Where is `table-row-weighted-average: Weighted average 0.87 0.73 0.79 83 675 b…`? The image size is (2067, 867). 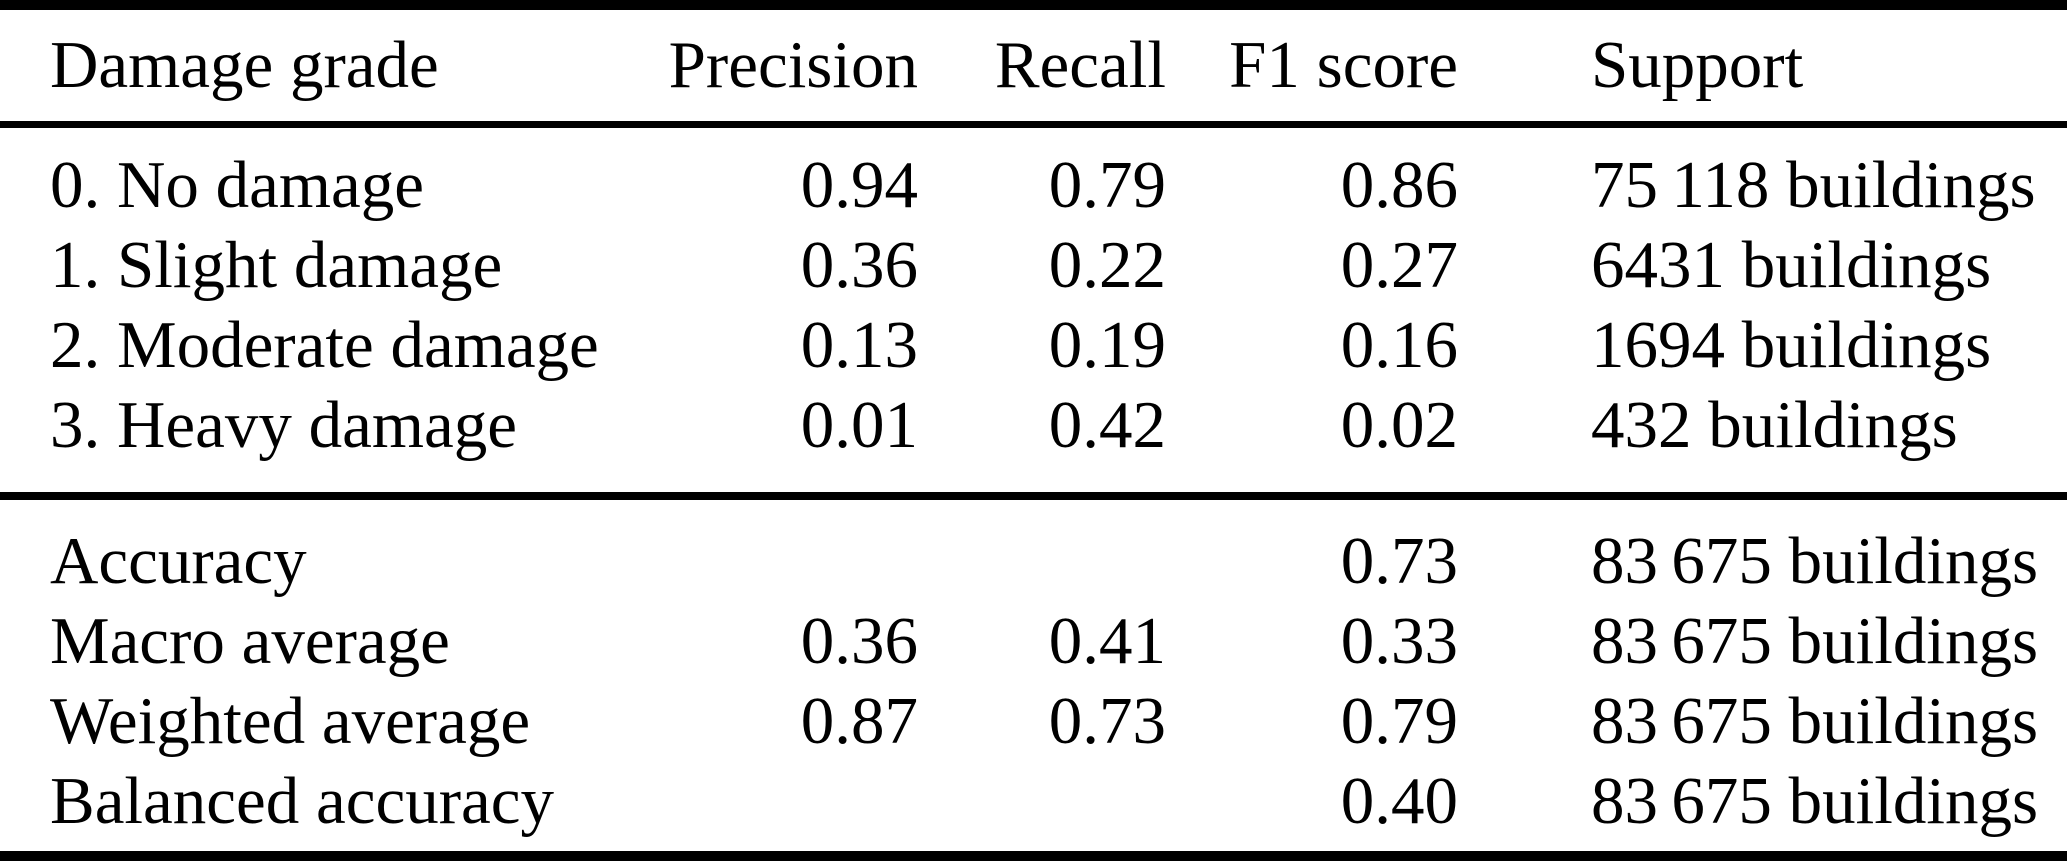
table-row-weighted-average: Weighted average 0.87 0.73 0.79 83 675 b… is located at coordinates (1033, 721).